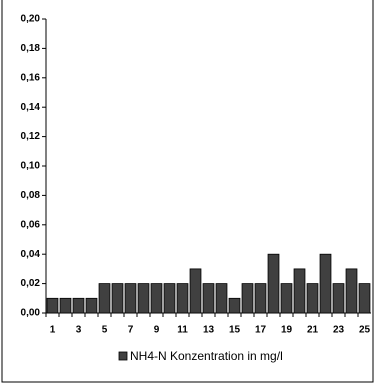 This screenshot has height=383, width=376. Describe the element at coordinates (235, 330) in the screenshot. I see `x-tick-label: 15` at that location.